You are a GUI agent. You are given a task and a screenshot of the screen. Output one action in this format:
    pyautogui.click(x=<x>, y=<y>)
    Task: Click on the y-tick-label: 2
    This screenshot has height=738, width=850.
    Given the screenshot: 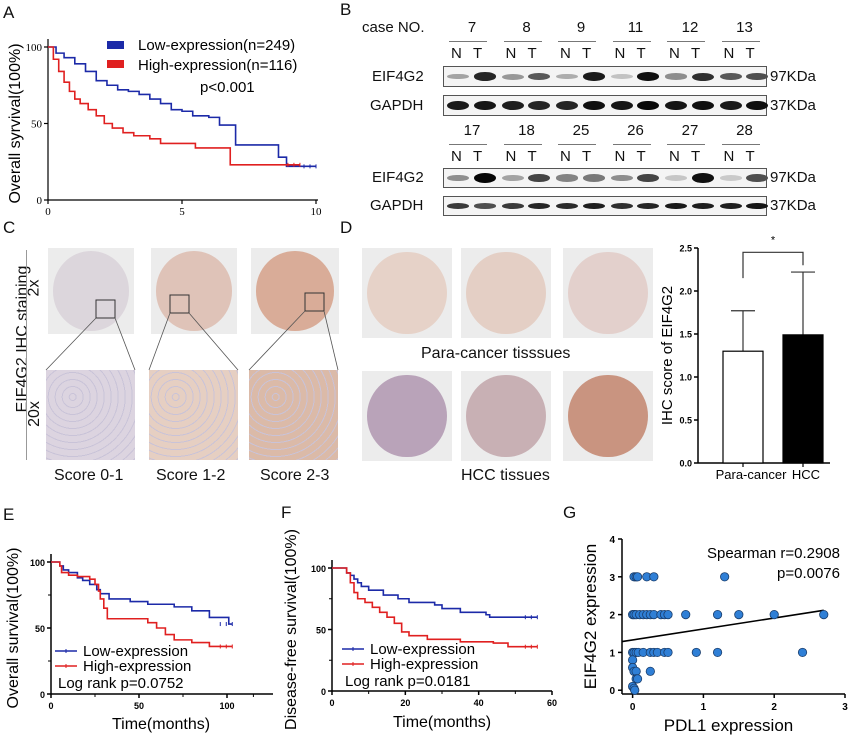 What is the action you would take?
    pyautogui.click(x=612, y=616)
    